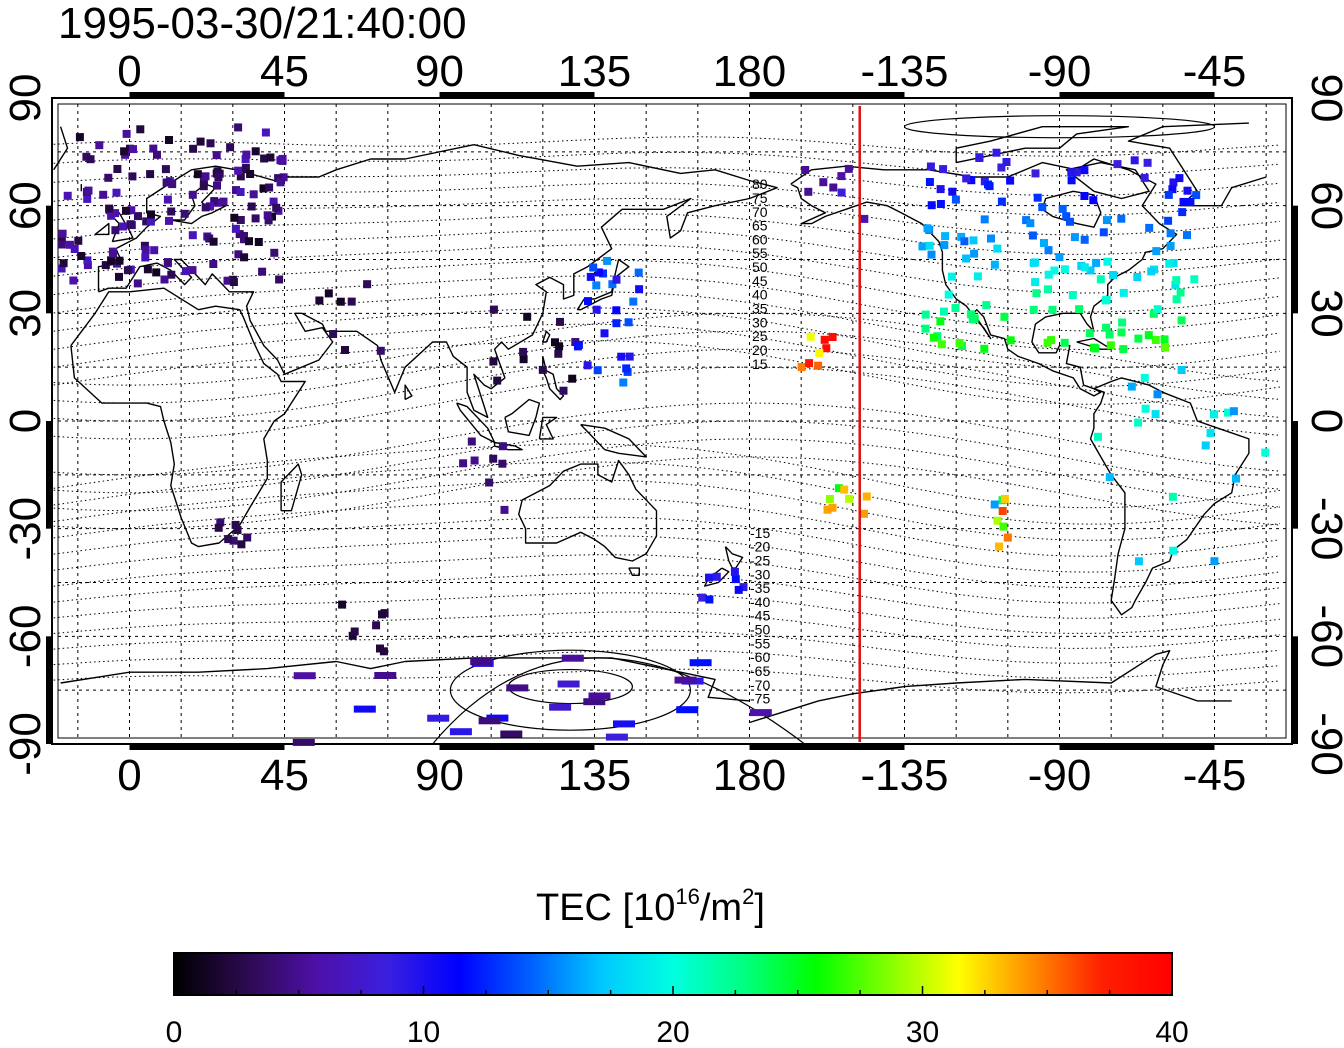  Describe the element at coordinates (439, 71) in the screenshot. I see `x-tick-label-top: 90` at that location.